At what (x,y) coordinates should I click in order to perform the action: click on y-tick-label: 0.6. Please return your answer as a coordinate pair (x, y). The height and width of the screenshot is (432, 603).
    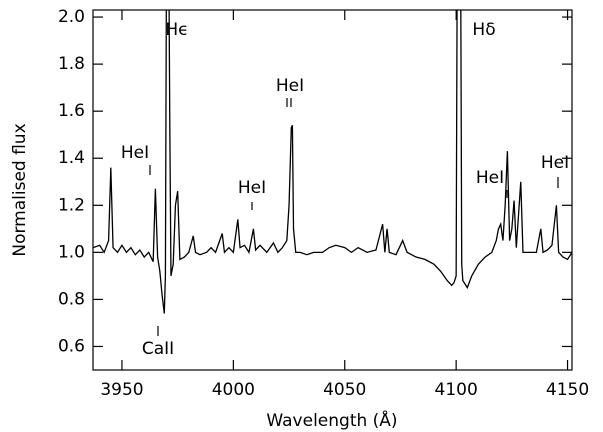
    Looking at the image, I should click on (71, 346).